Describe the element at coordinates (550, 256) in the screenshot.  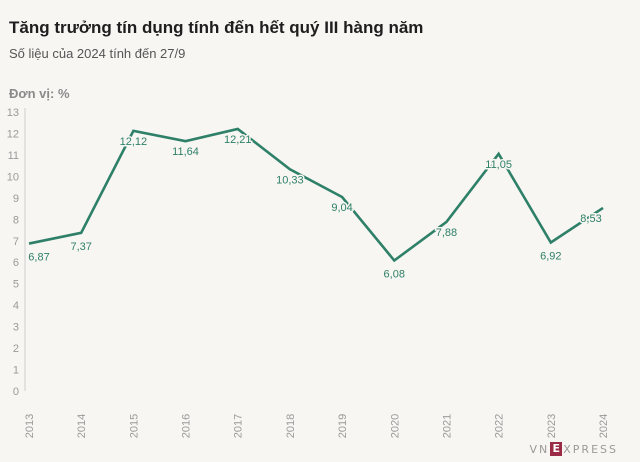
I see `data-label: 6,92` at that location.